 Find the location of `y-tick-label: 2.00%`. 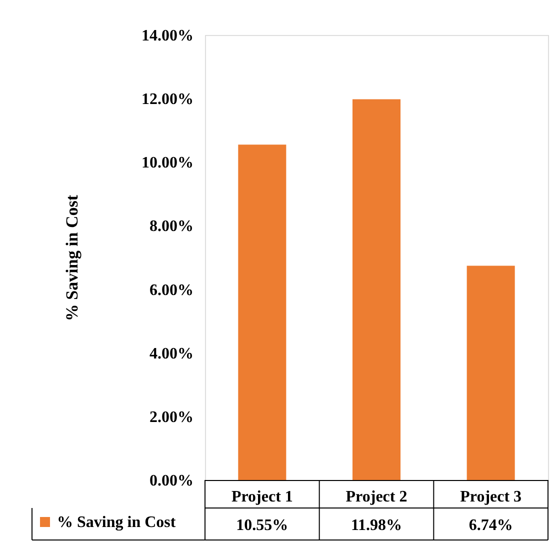

y-tick-label: 2.00% is located at coordinates (172, 417).